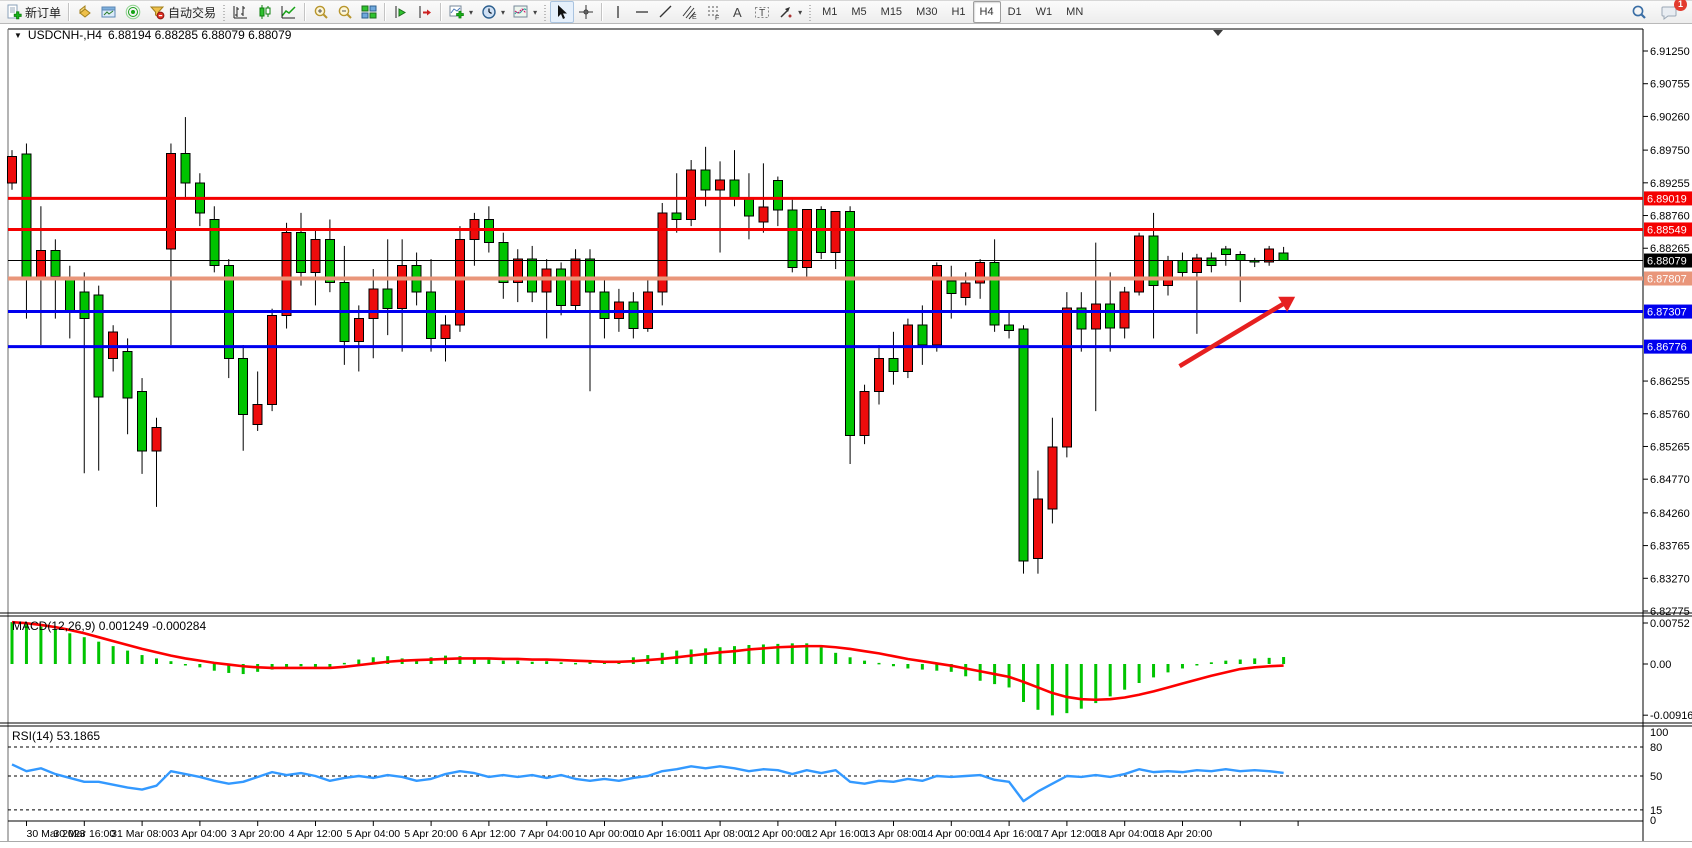 The image size is (1692, 848). What do you see at coordinates (811, 12) in the screenshot?
I see `toolbar-grip` at bounding box center [811, 12].